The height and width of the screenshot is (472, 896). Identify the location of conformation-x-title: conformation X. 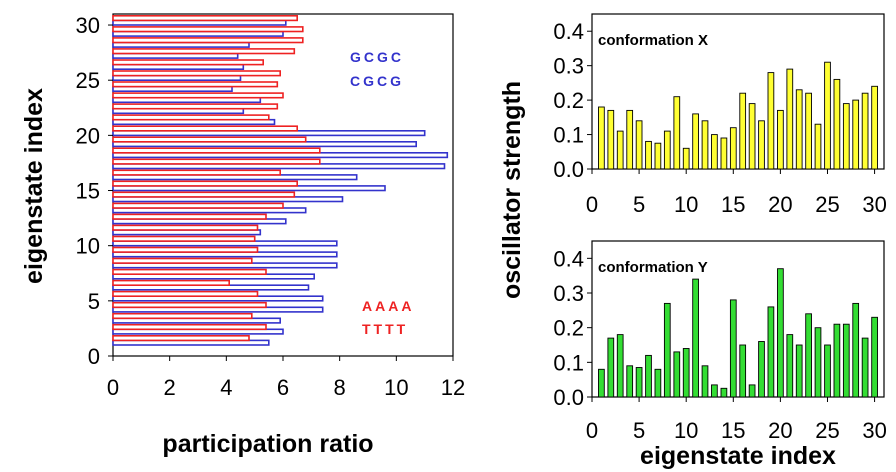
(653, 40).